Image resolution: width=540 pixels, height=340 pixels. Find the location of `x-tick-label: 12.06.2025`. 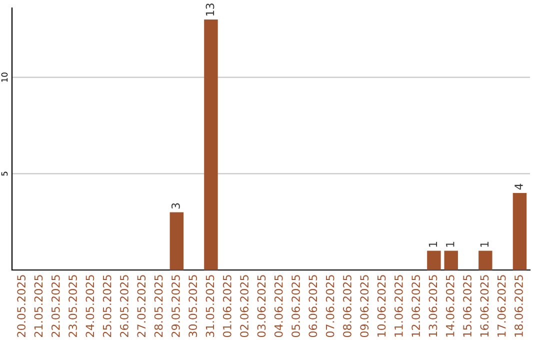

x-tick-label: 12.06.2025 is located at coordinates (416, 306).